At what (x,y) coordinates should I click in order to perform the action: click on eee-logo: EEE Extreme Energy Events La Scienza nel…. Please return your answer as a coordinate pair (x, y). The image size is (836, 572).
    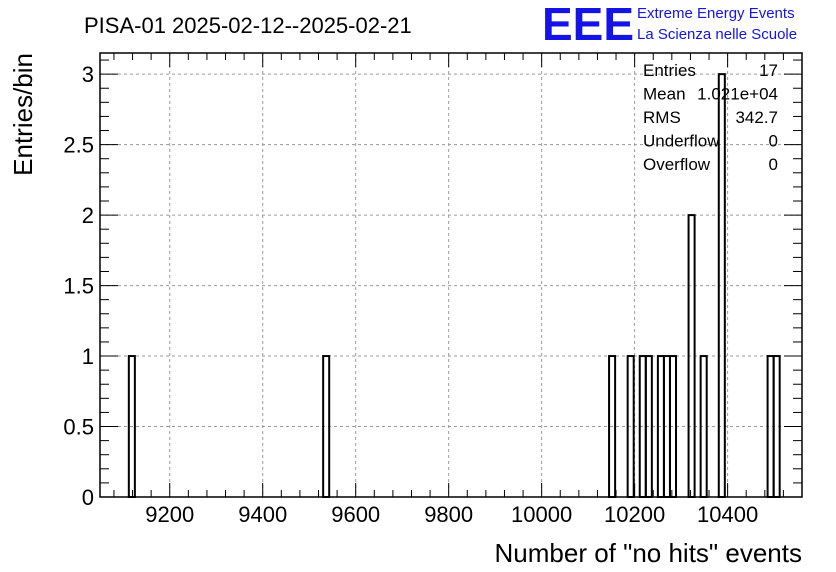
    Looking at the image, I should click on (669, 25).